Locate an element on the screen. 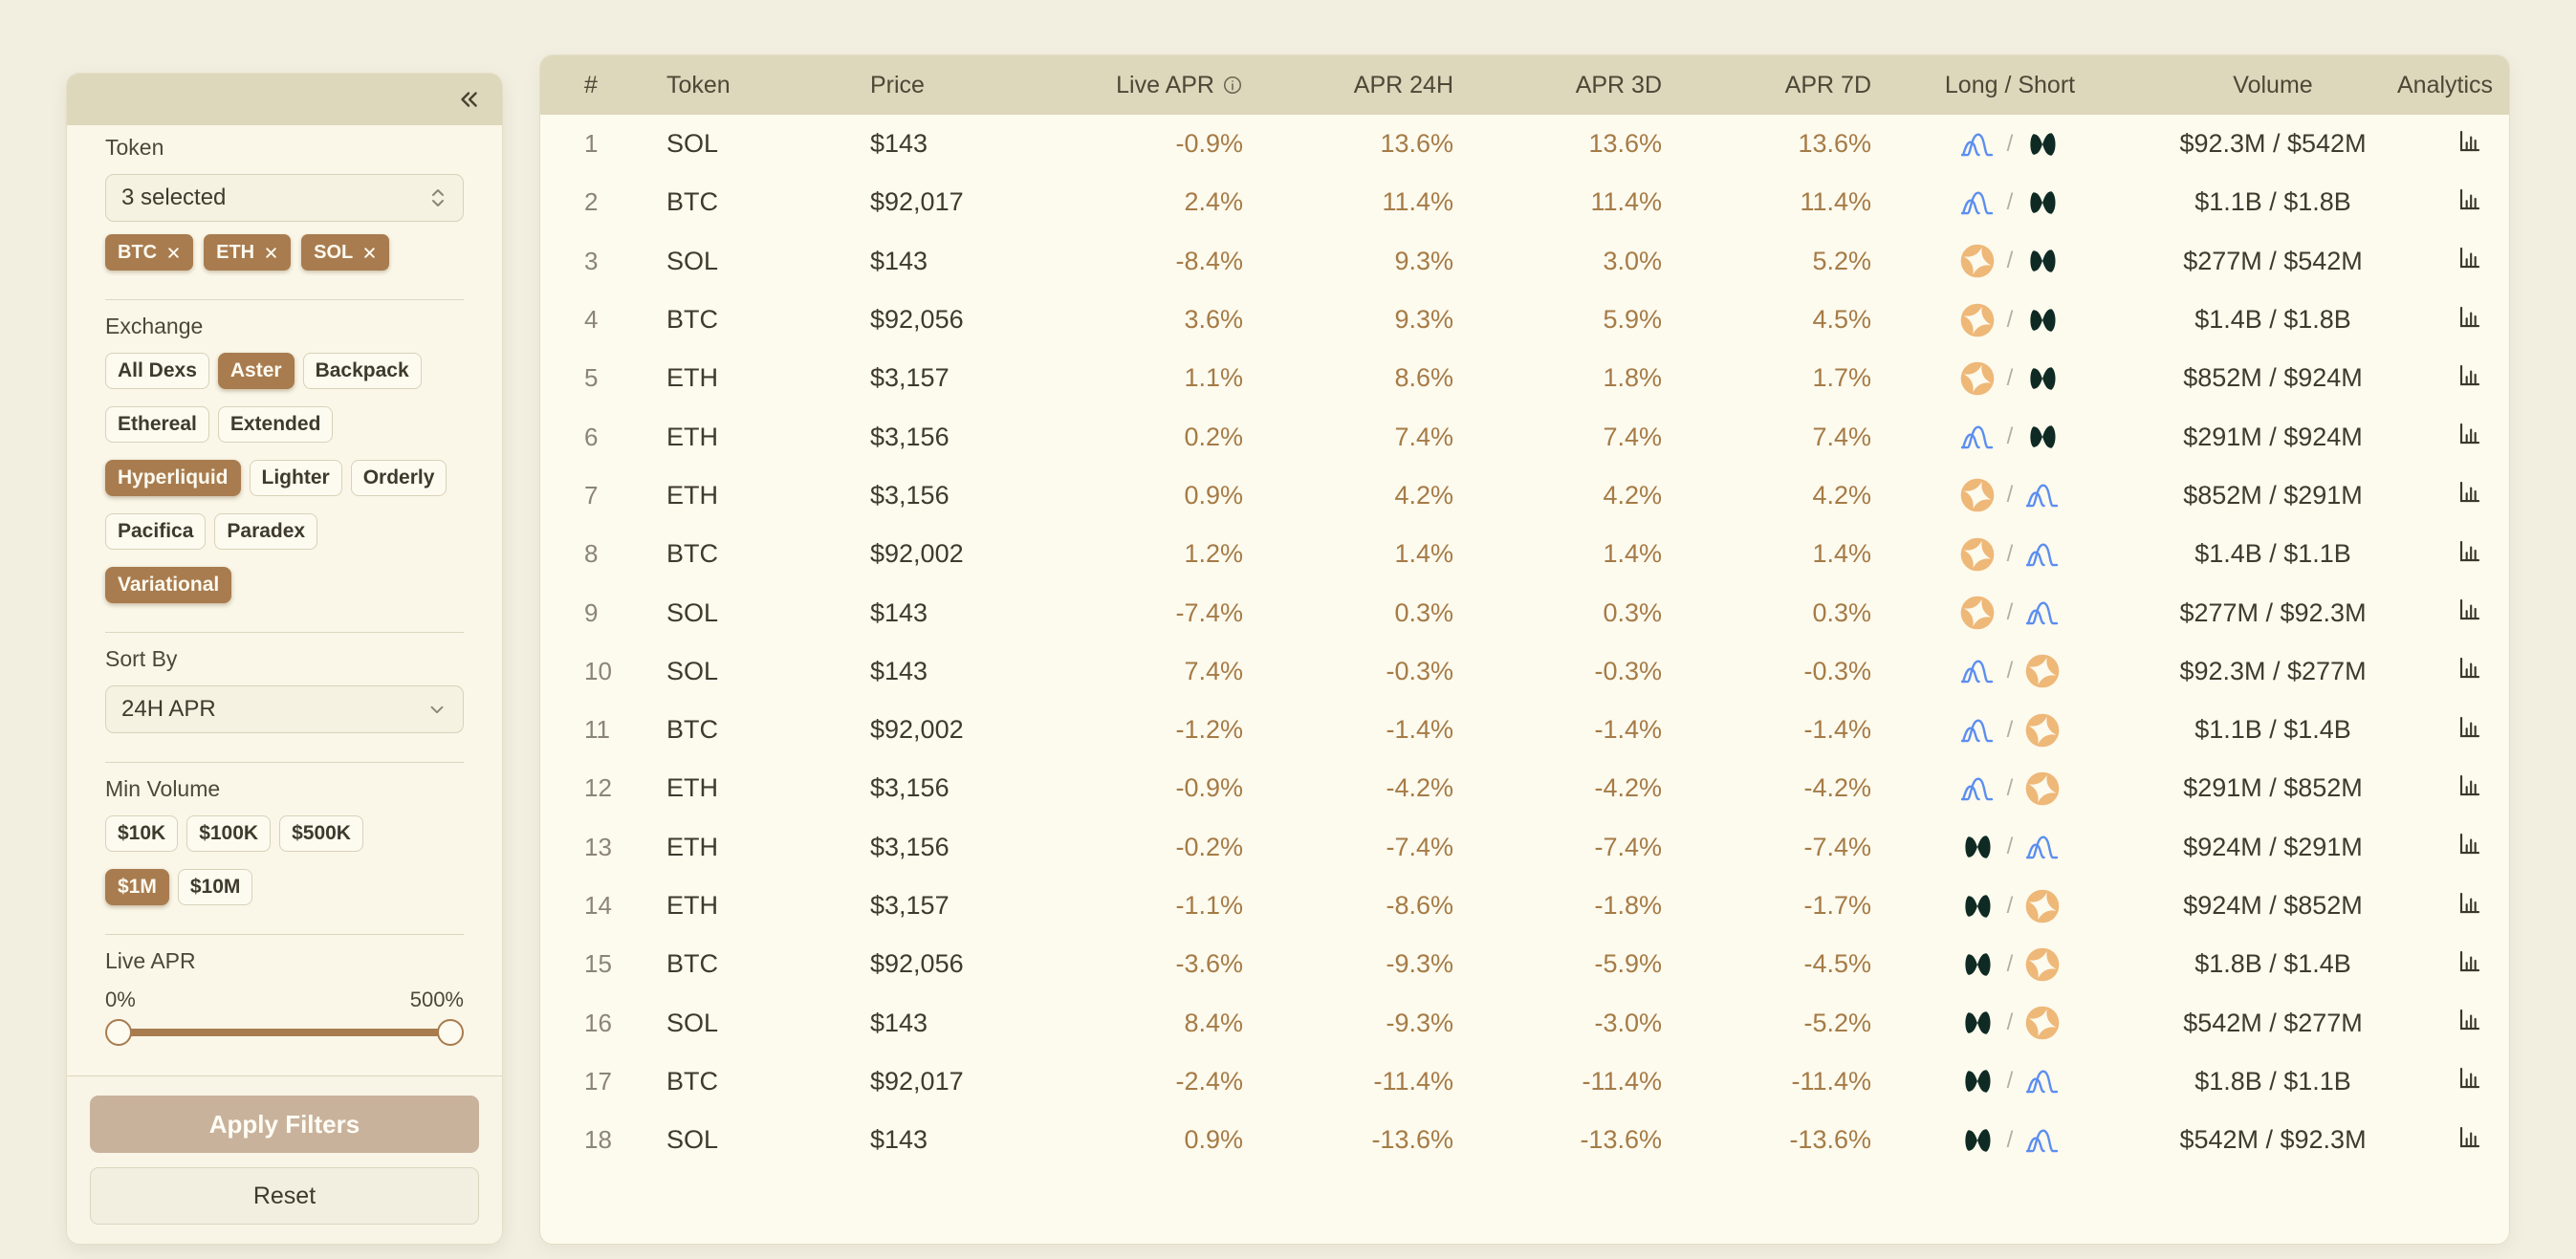  apr-7d-cell: -11.4% is located at coordinates (1831, 1081).